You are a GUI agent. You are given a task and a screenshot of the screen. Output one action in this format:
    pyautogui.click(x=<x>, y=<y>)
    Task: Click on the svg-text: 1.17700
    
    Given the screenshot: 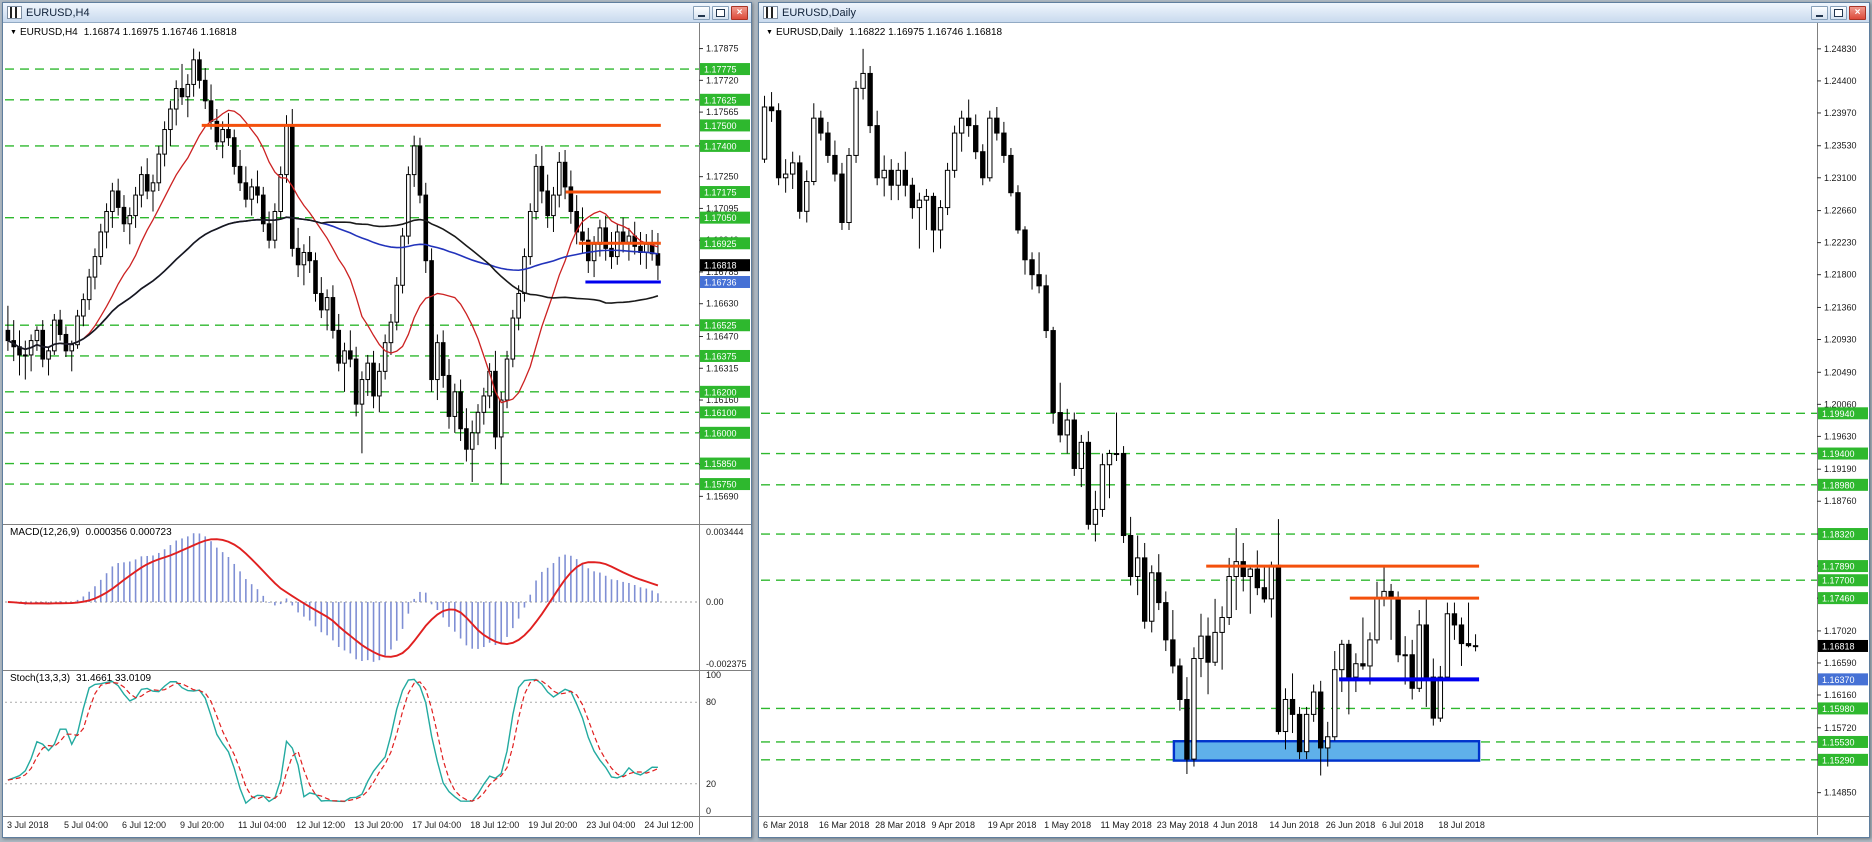 What is the action you would take?
    pyautogui.click(x=1838, y=581)
    